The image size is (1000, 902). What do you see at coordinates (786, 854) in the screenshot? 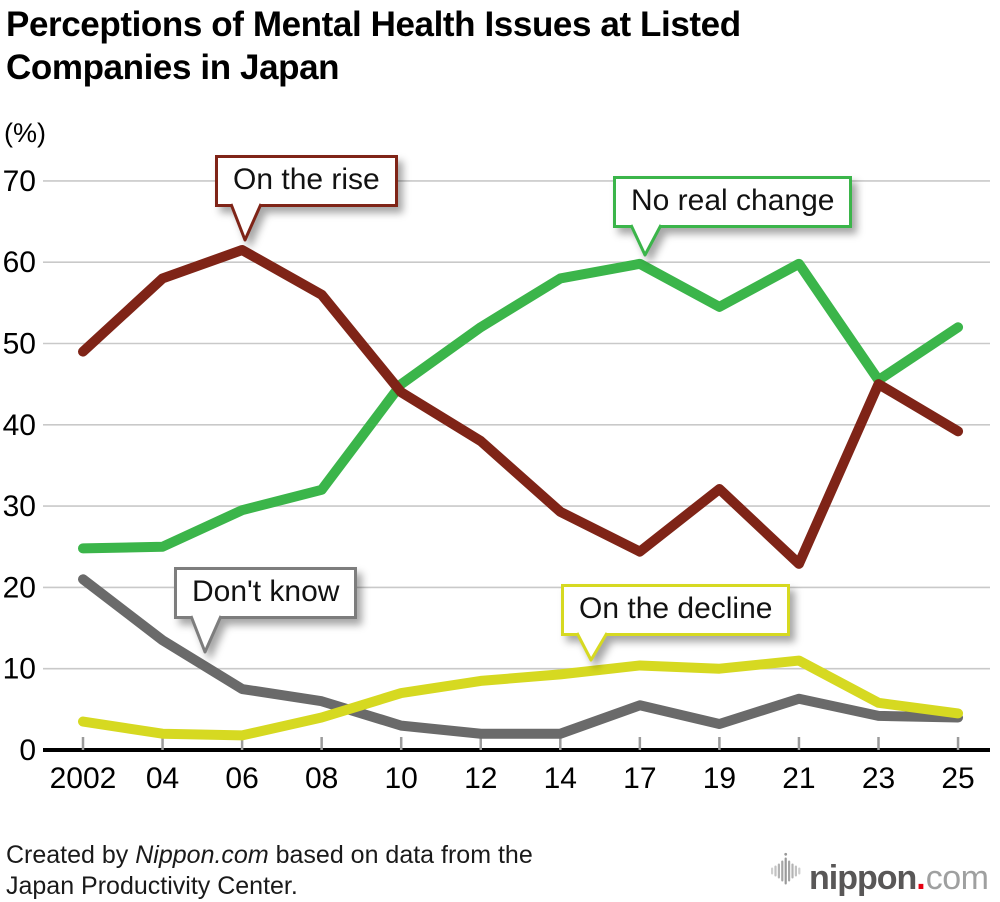
I see `wave-dot` at bounding box center [786, 854].